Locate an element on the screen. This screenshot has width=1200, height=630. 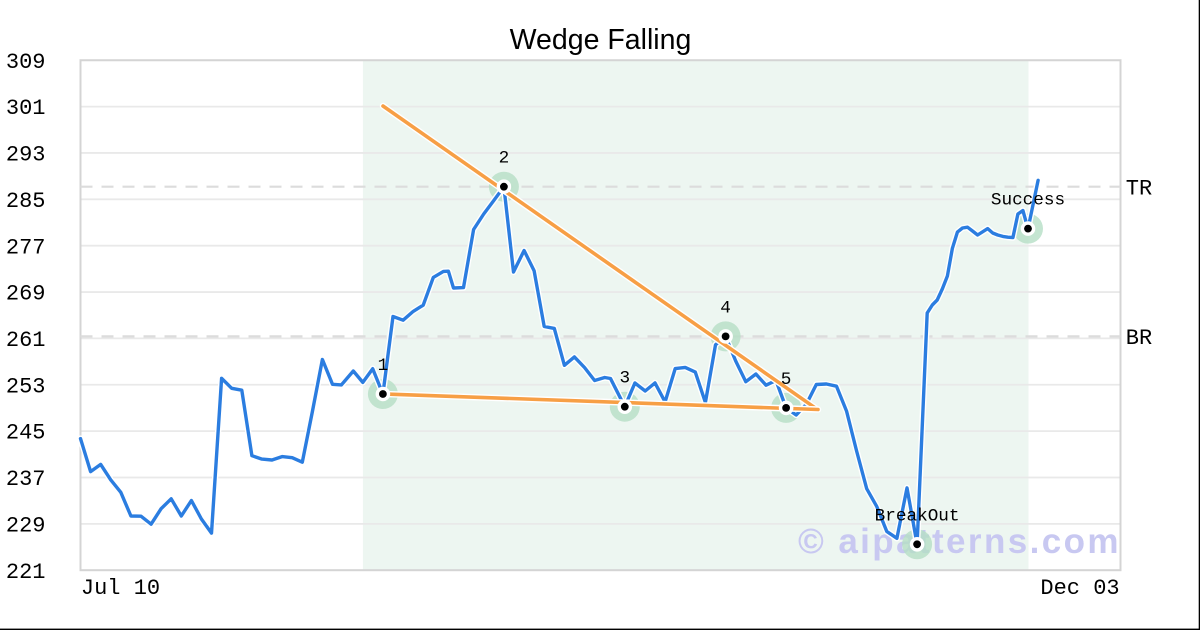
svg-text: TR is located at coordinates (1139, 188).